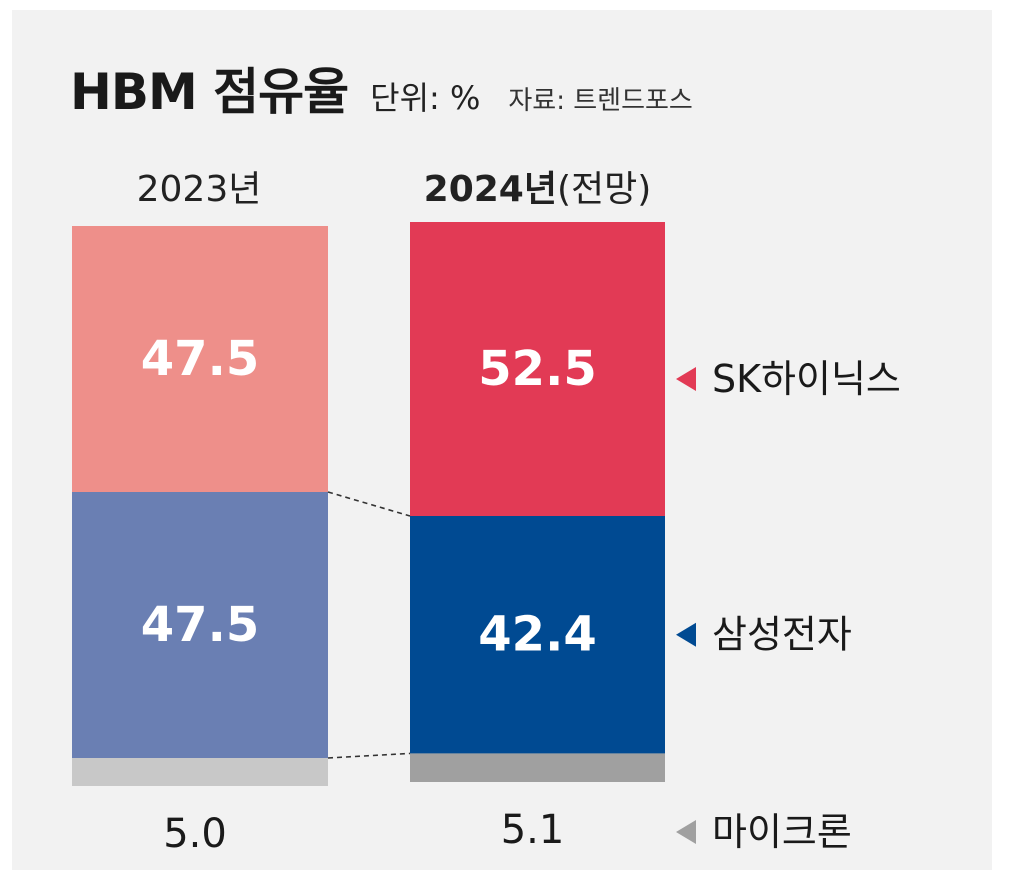  What do you see at coordinates (600, 101) in the screenshot?
I see `source-label: 자료: 트렌드포스` at bounding box center [600, 101].